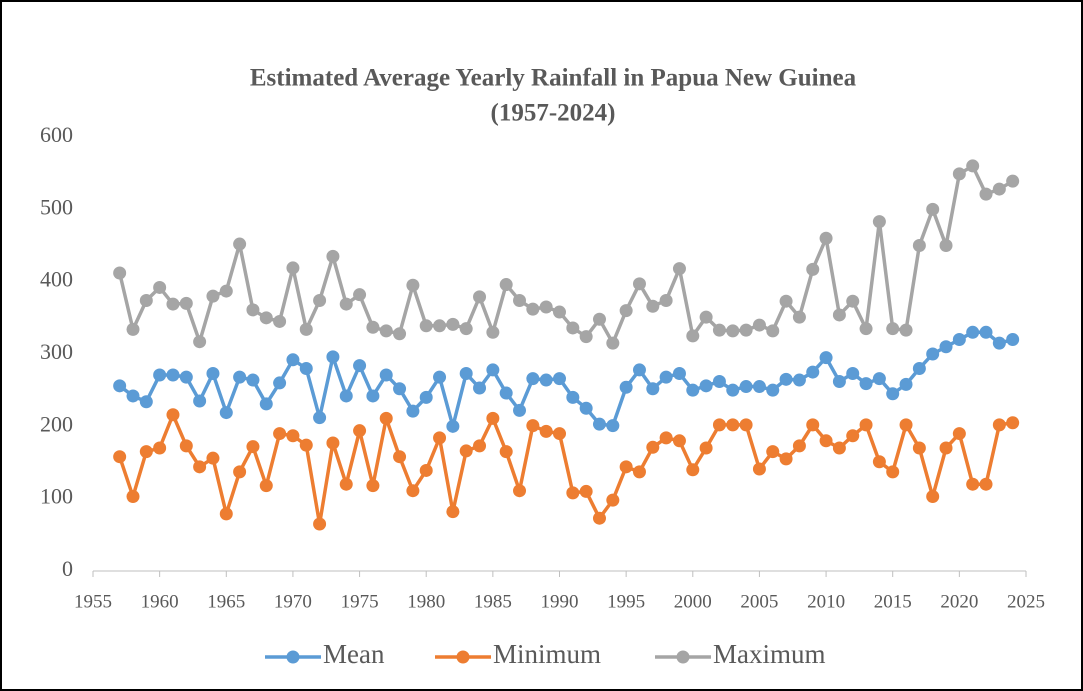  I want to click on y-tick-label: 300, so click(56, 351).